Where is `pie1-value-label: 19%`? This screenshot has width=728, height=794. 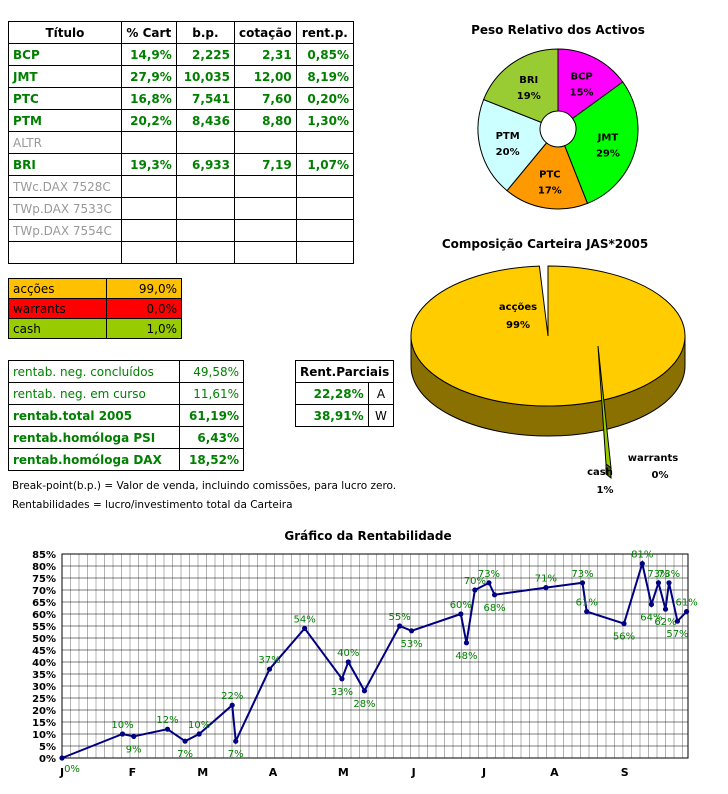 pie1-value-label: 19% is located at coordinates (529, 96).